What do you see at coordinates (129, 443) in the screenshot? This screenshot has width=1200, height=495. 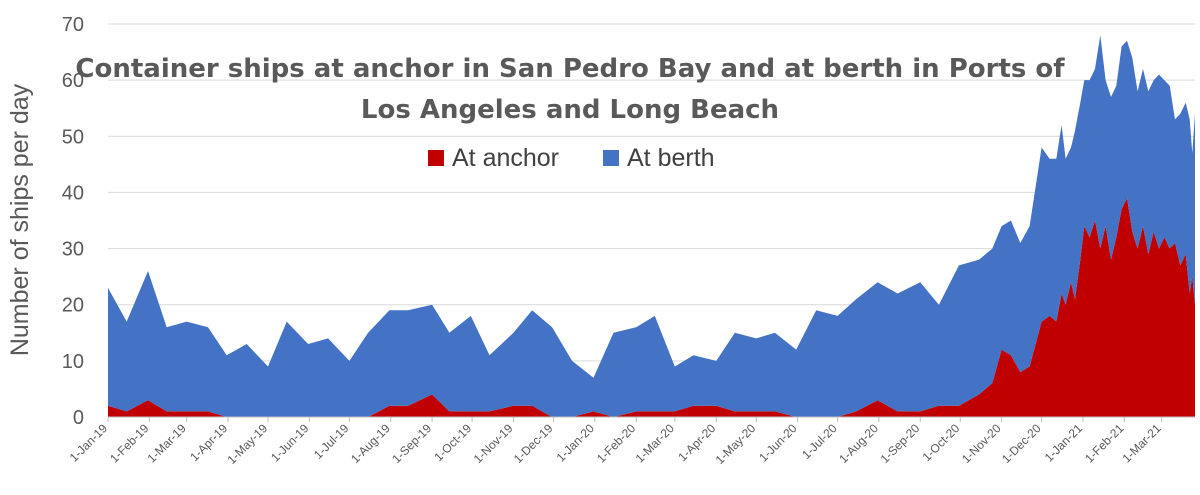 I see `x-tick-label: 1-Feb-19` at bounding box center [129, 443].